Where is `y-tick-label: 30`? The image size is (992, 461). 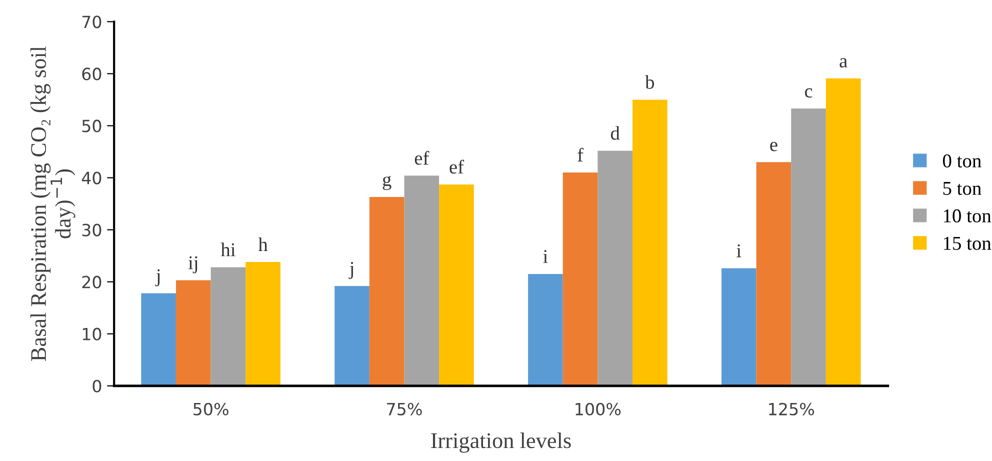
y-tick-label: 30 is located at coordinates (92, 230).